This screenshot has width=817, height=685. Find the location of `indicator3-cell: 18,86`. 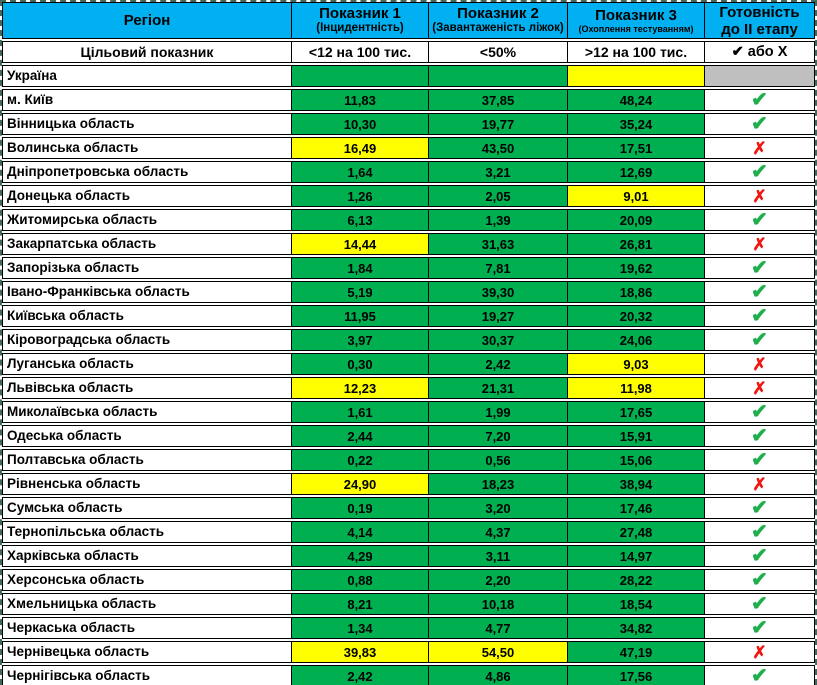

indicator3-cell: 18,86 is located at coordinates (636, 292).